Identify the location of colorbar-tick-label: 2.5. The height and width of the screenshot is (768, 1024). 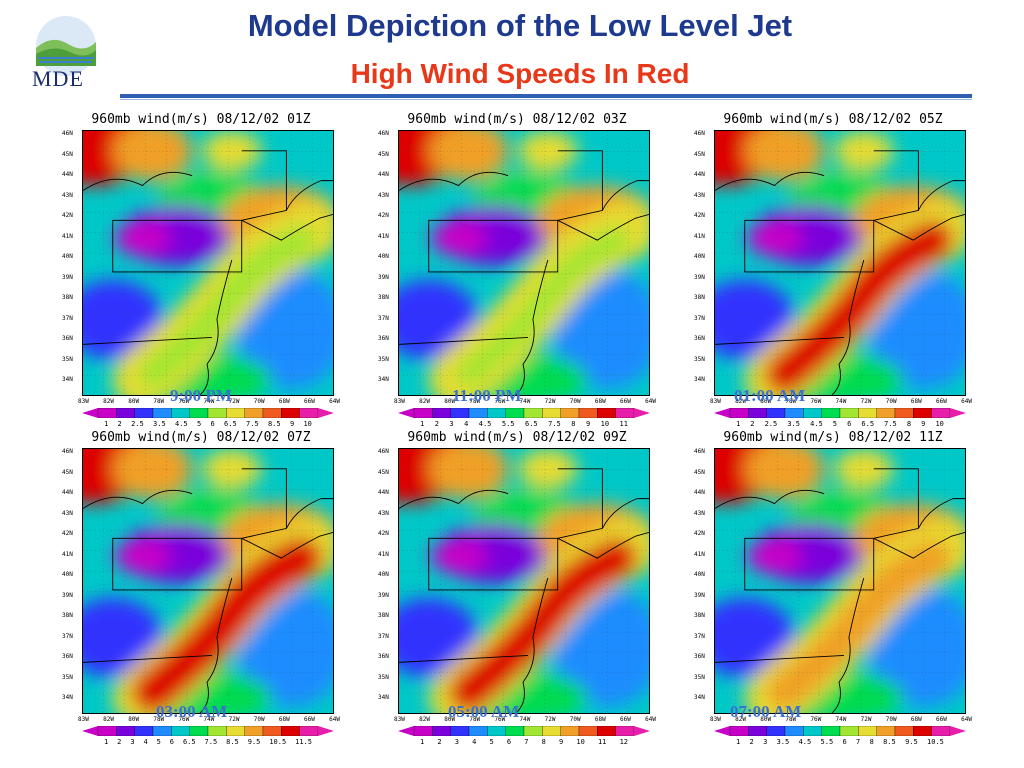
(137, 424).